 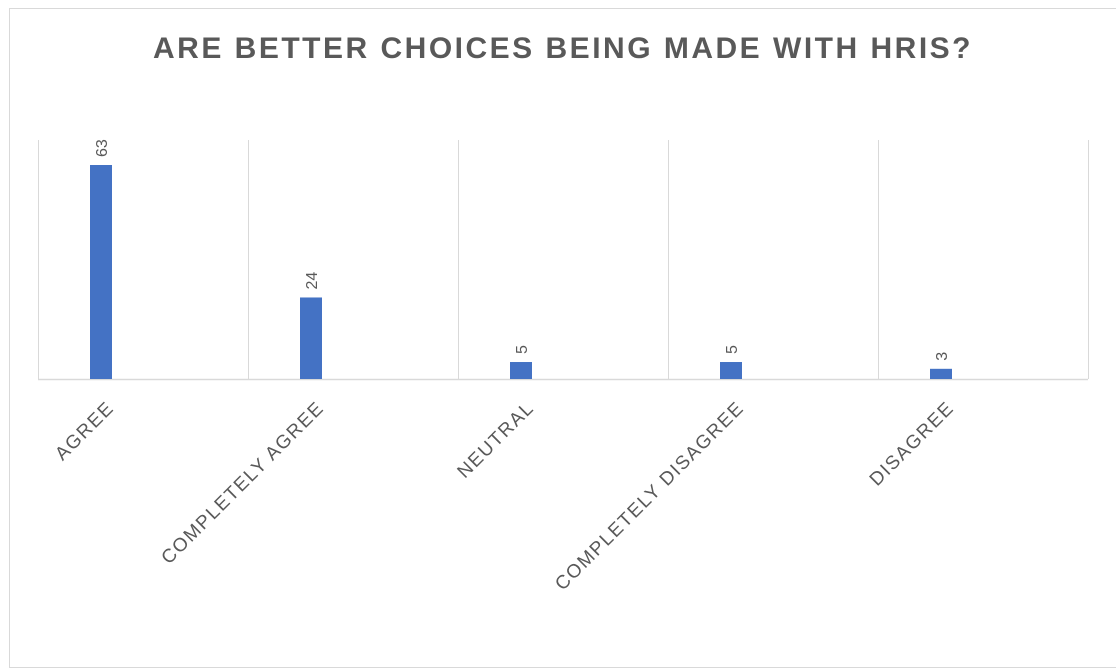 What do you see at coordinates (942, 356) in the screenshot?
I see `data-label: 3` at bounding box center [942, 356].